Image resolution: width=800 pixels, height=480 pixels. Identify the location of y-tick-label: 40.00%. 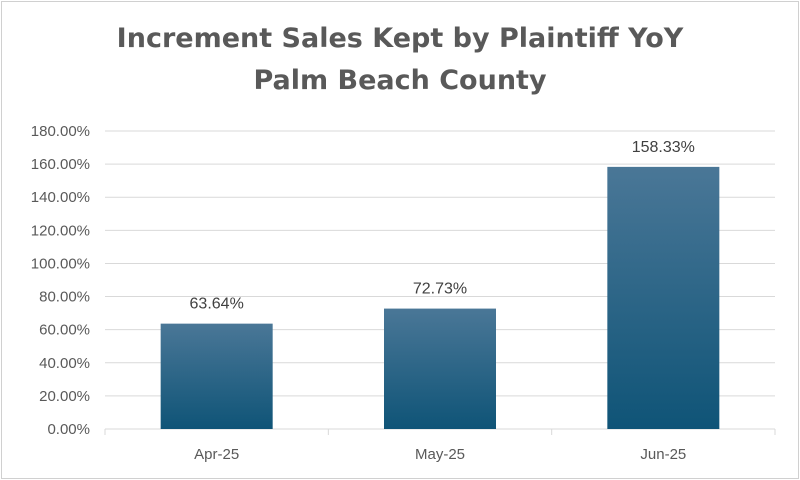
(64, 363).